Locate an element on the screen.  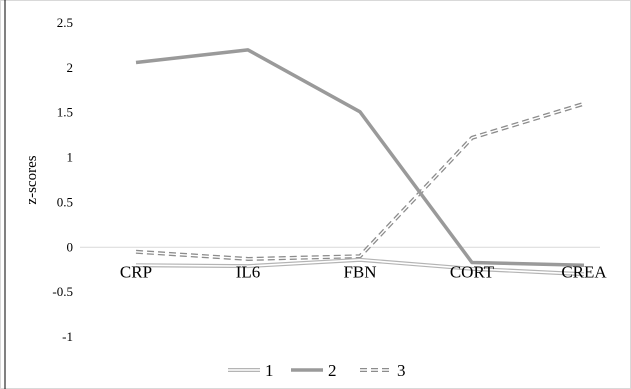
category-labels: CRP IL6 FBN CORT CREA is located at coordinates (363, 271).